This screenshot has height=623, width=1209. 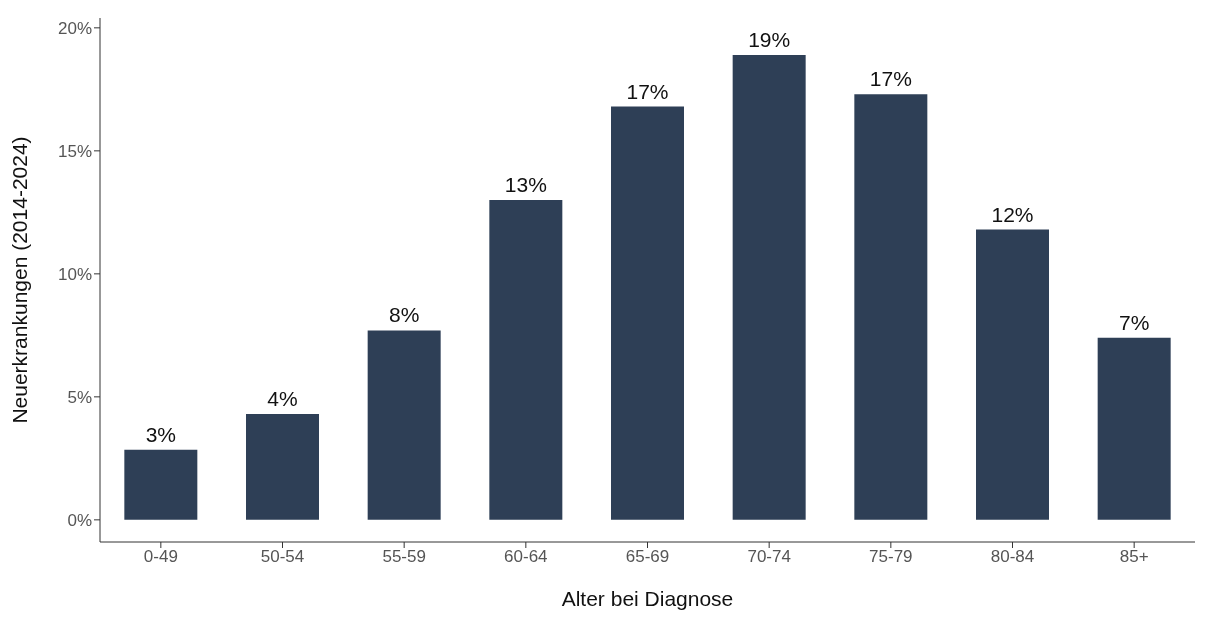 What do you see at coordinates (20, 280) in the screenshot?
I see `y-axis-title: Neuerkrankungen (2014-2024)` at bounding box center [20, 280].